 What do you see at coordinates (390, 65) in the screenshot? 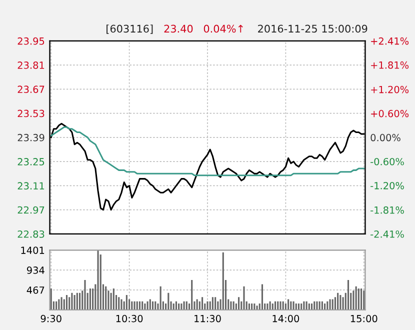
I see `y2-tick-label: +1.81%` at bounding box center [390, 65].